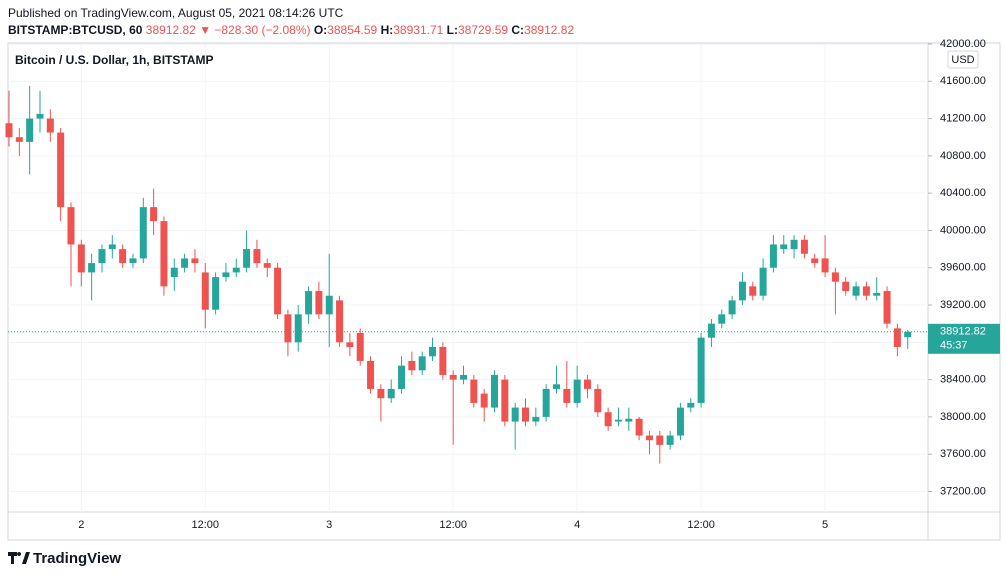  I want to click on logo: TradingView, so click(64, 558).